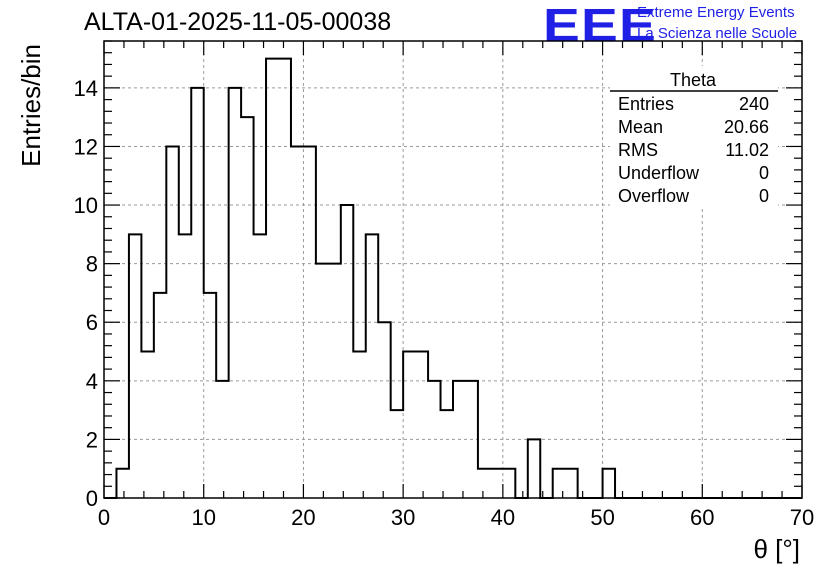 The width and height of the screenshot is (836, 572). Describe the element at coordinates (86, 88) in the screenshot. I see `y-tick-label: 14` at that location.